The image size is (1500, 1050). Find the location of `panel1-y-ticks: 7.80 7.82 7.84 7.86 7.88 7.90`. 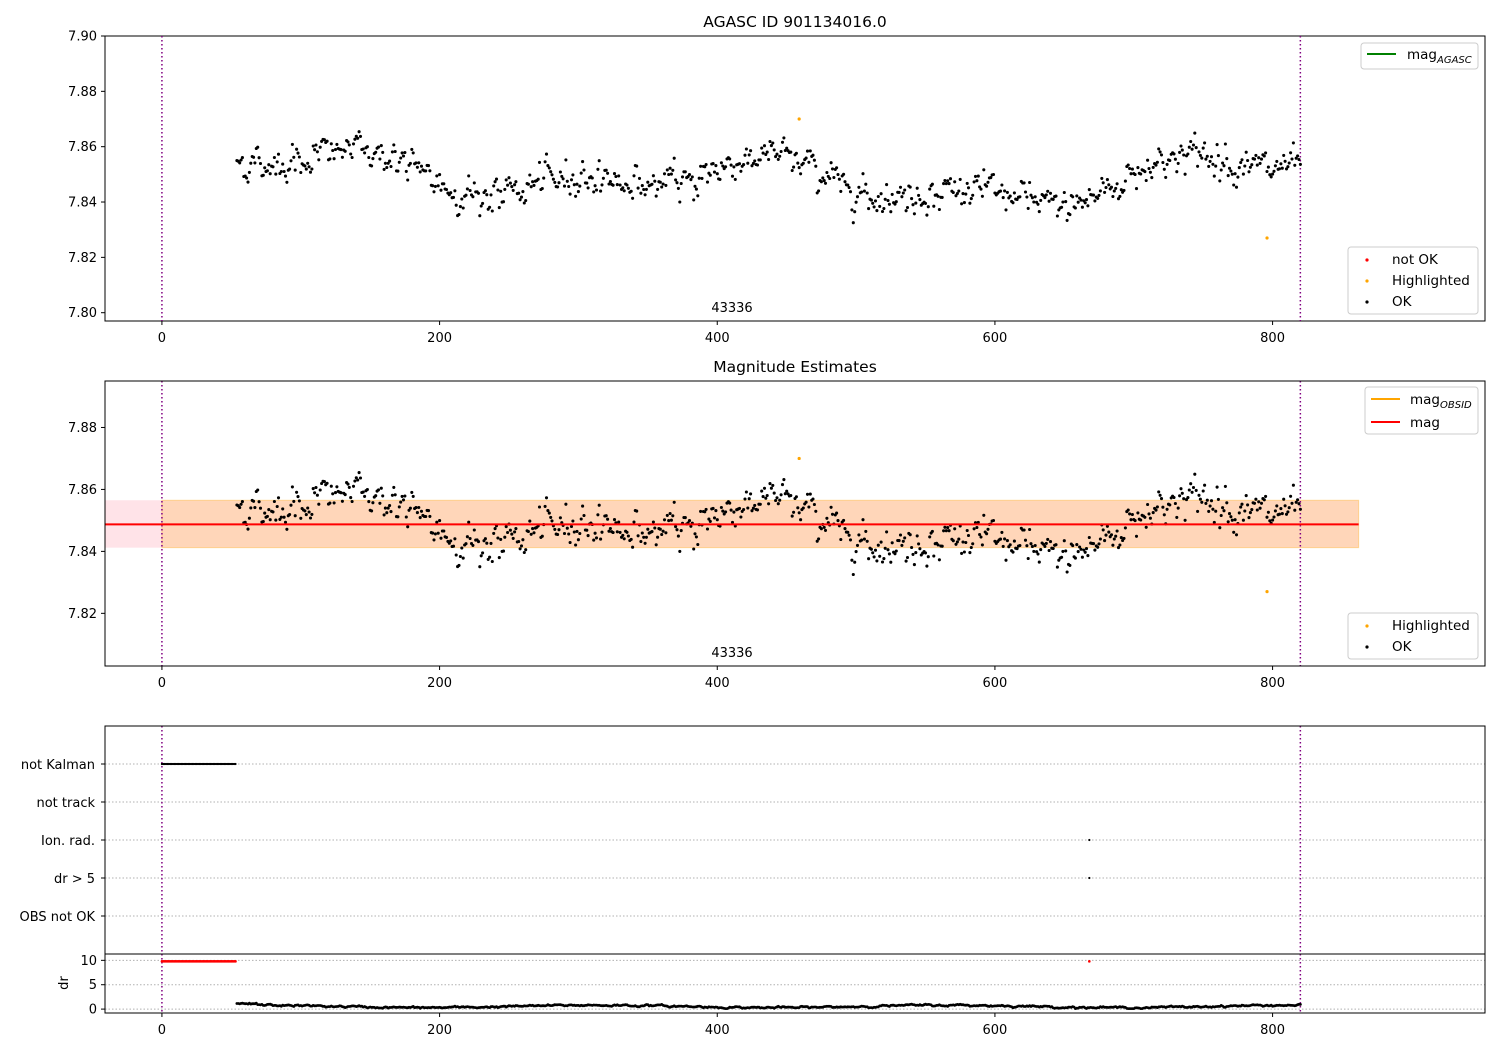

panel1-y-ticks: 7.80 7.82 7.84 7.86 7.88 7.90 is located at coordinates (86, 175).